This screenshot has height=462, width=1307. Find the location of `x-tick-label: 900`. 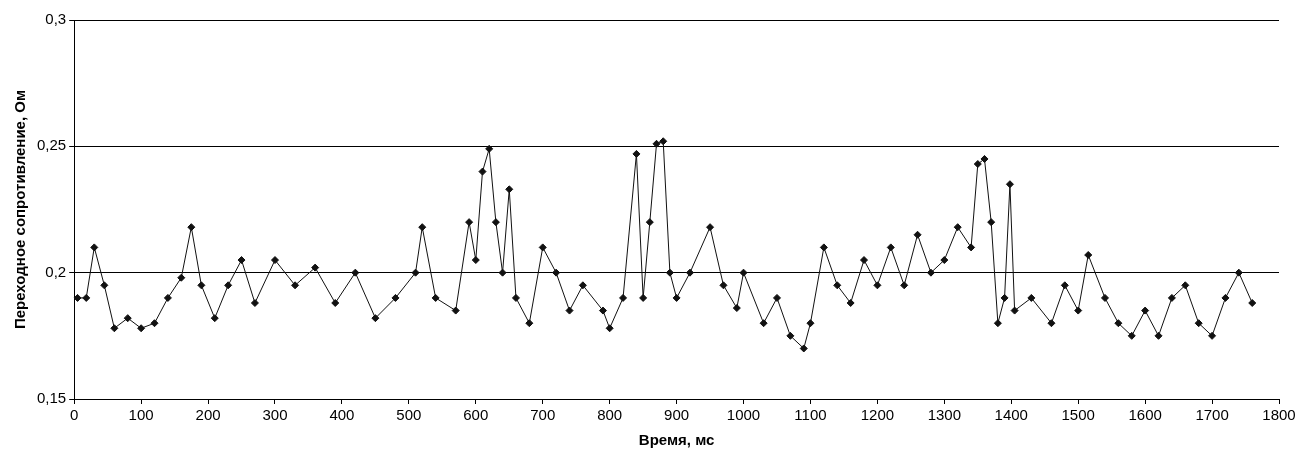

x-tick-label: 900 is located at coordinates (677, 415).